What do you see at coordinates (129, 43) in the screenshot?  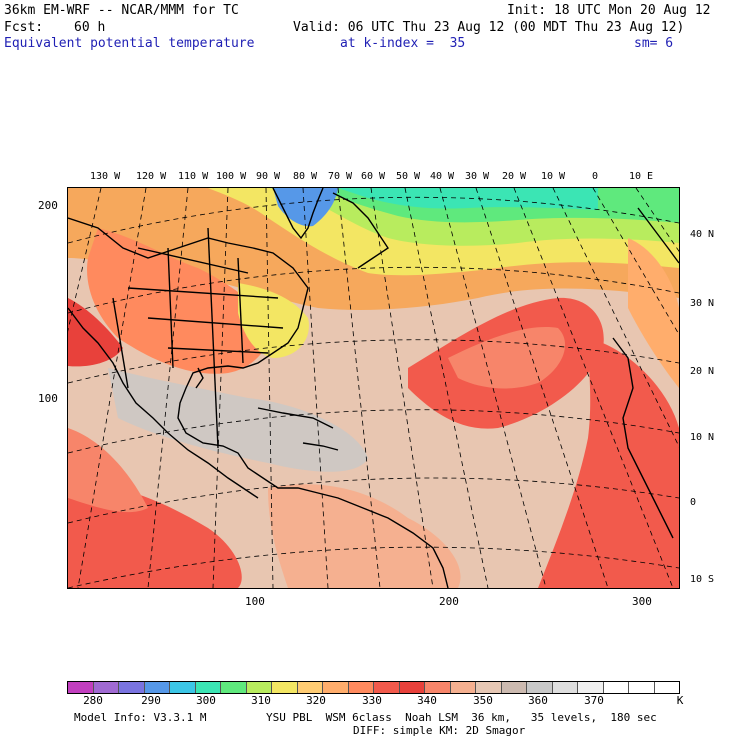 I see `field-name: Equivalent potential temperature` at bounding box center [129, 43].